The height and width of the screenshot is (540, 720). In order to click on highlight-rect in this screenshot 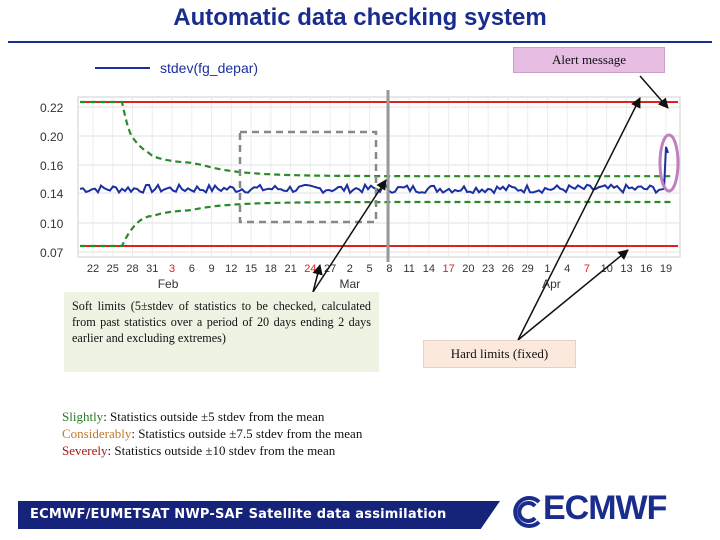, I will do `click(308, 177)`.